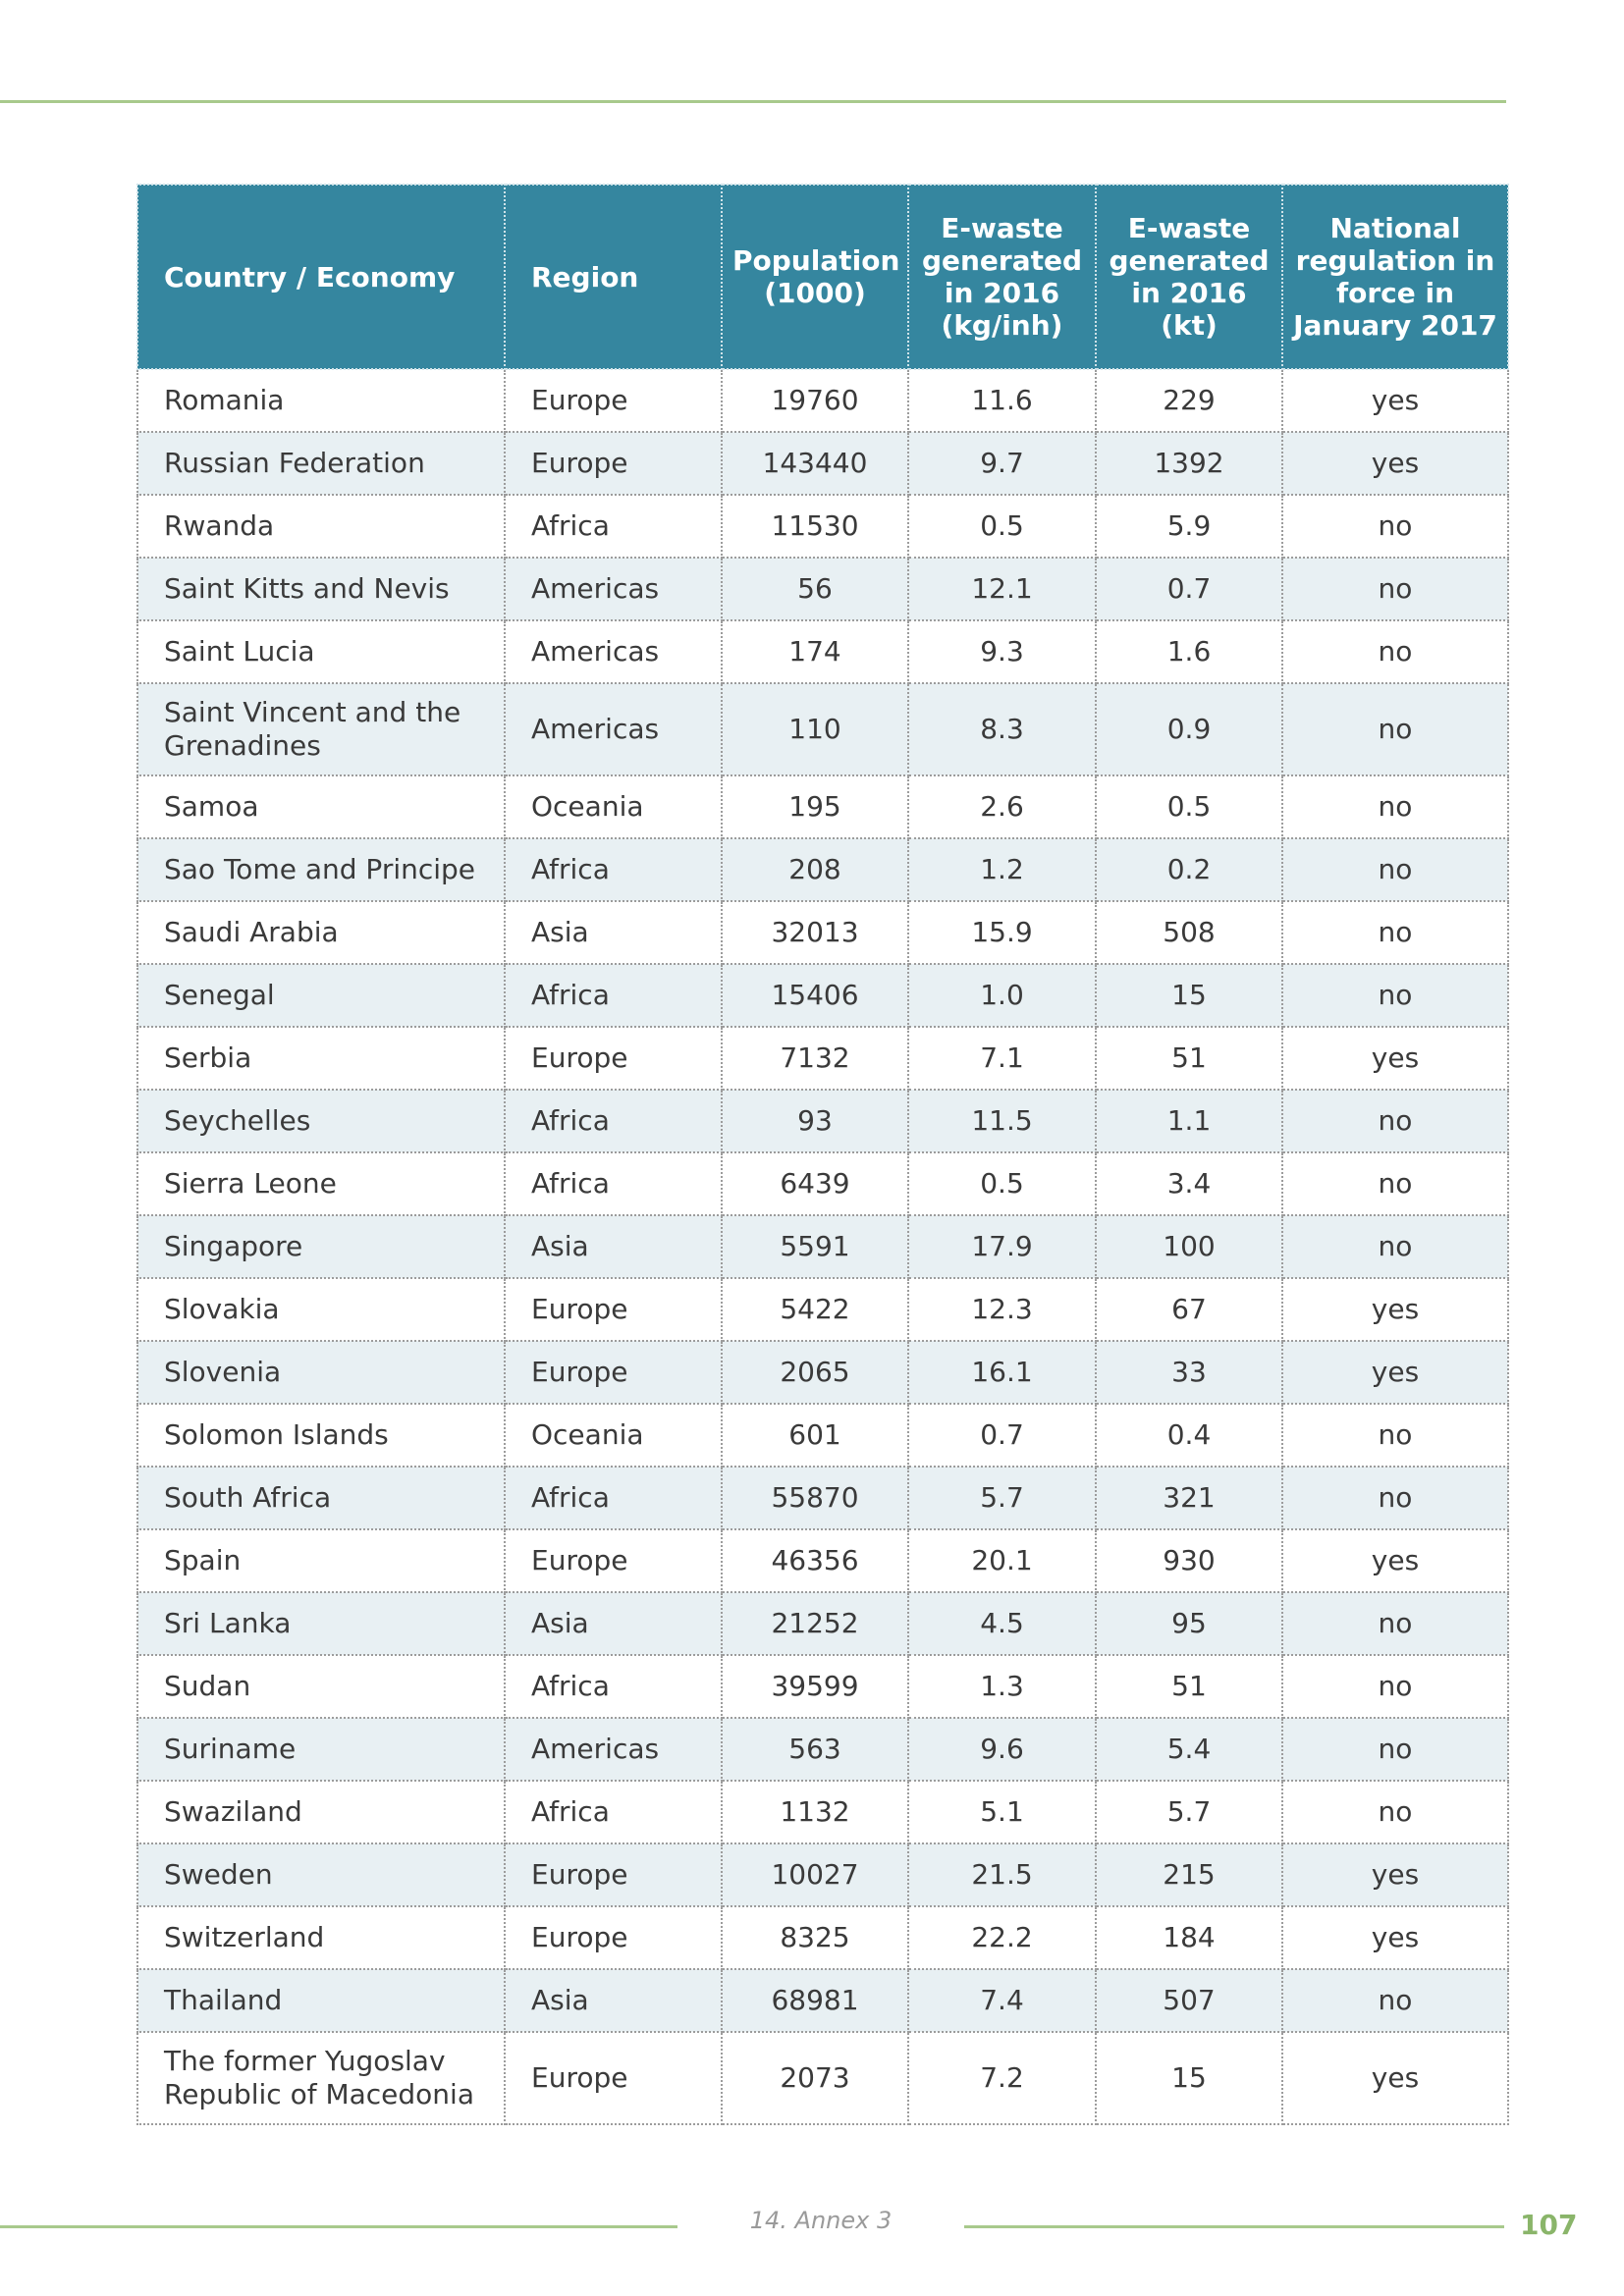 The image size is (1624, 2296). Describe the element at coordinates (815, 932) in the screenshot. I see `cell-population: 32013` at that location.